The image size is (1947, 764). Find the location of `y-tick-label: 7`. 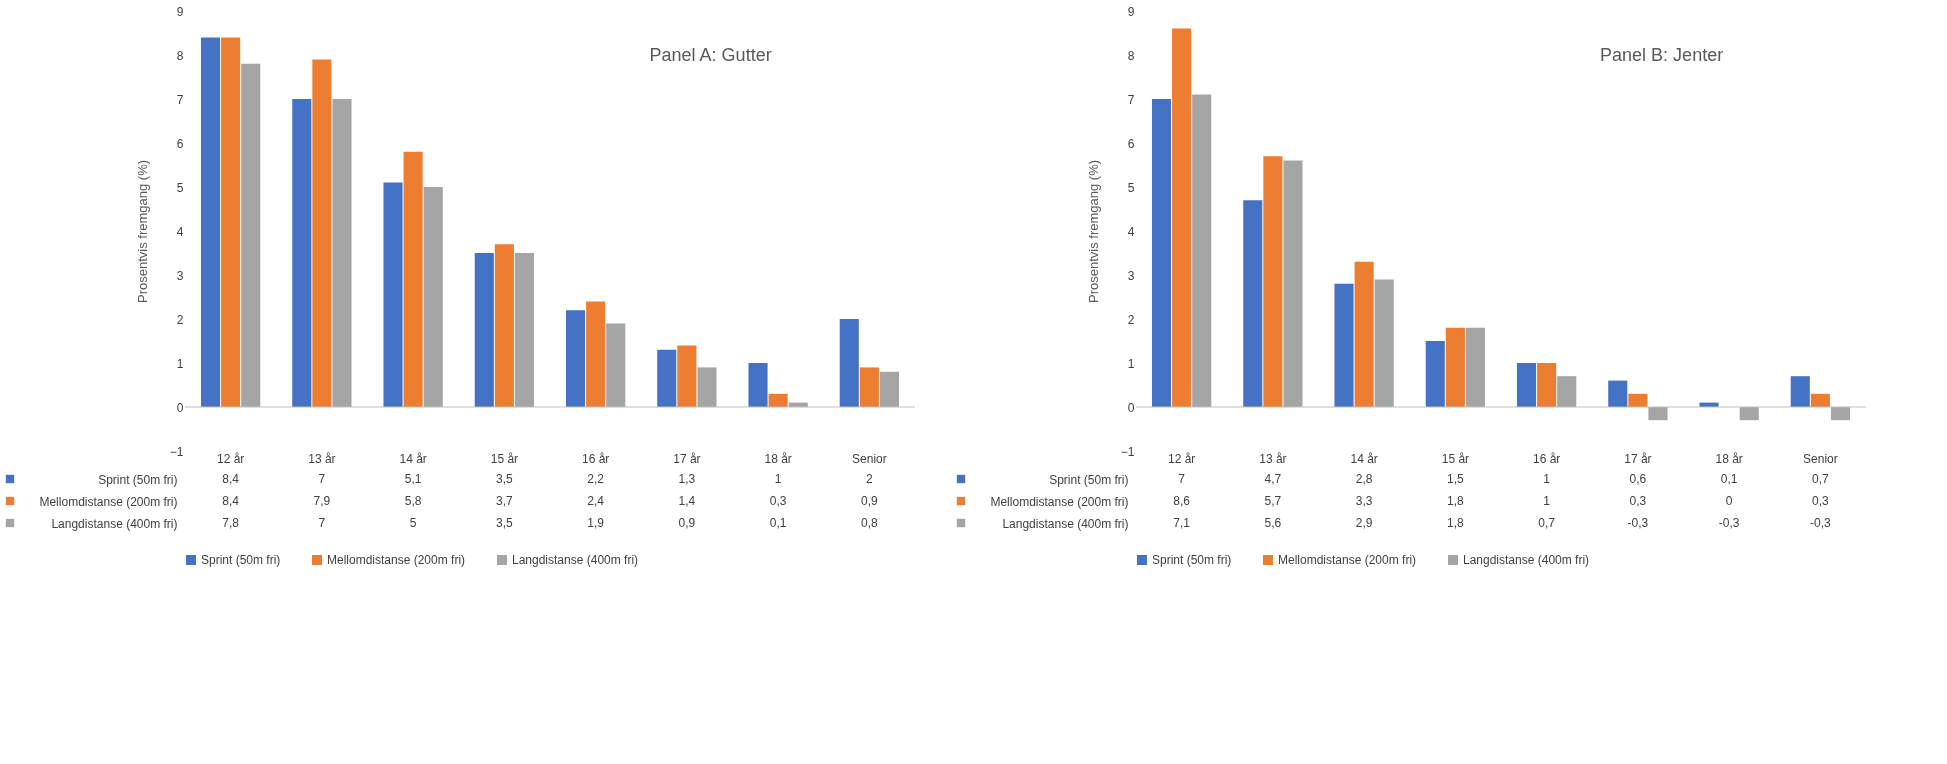

y-tick-label: 7 is located at coordinates (180, 99).